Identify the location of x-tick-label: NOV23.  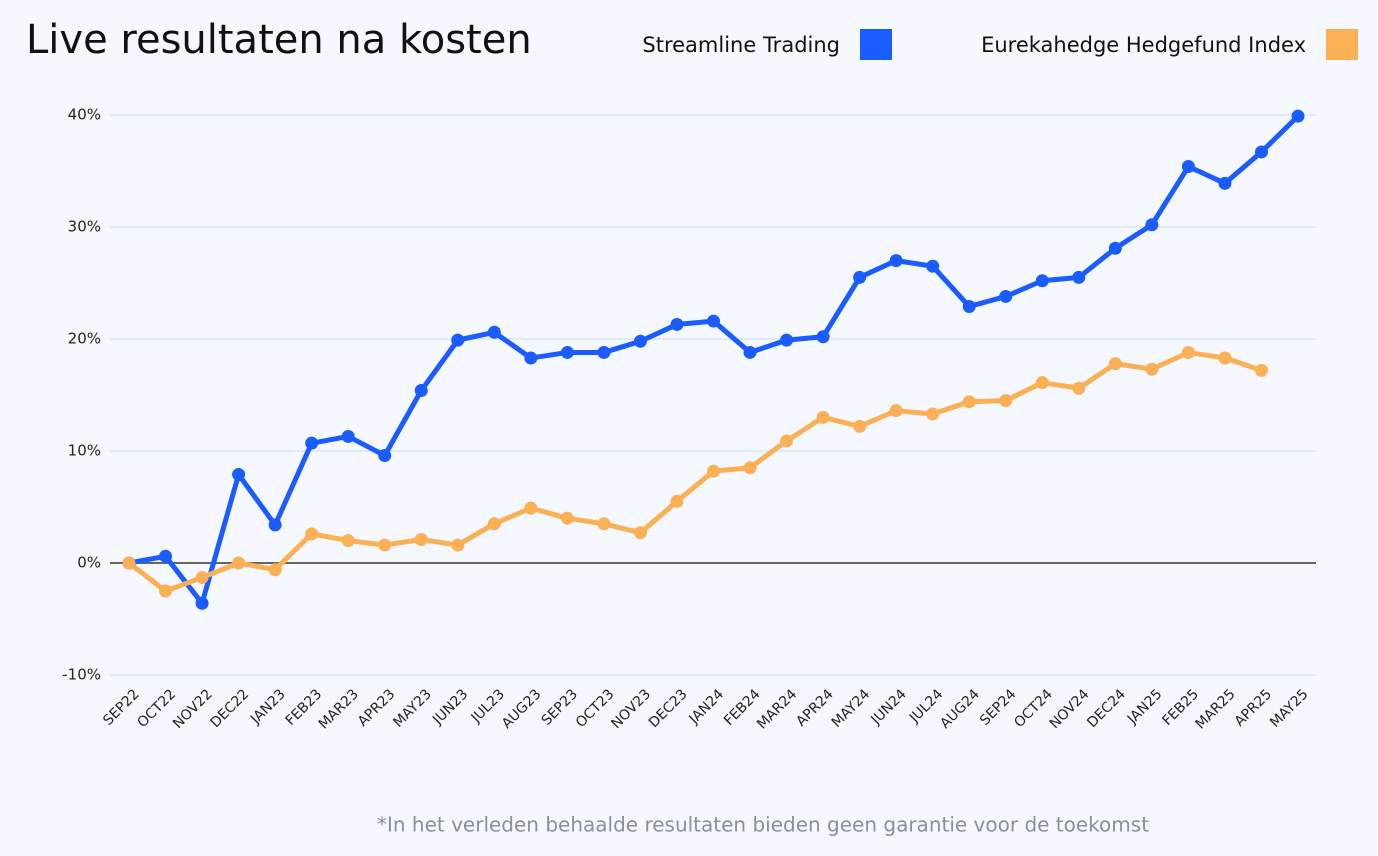
(631, 709).